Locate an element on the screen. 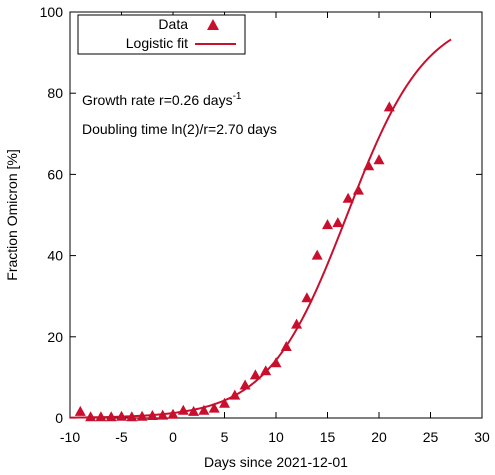 The image size is (495, 475). x-tick-label: -5 is located at coordinates (121, 437).